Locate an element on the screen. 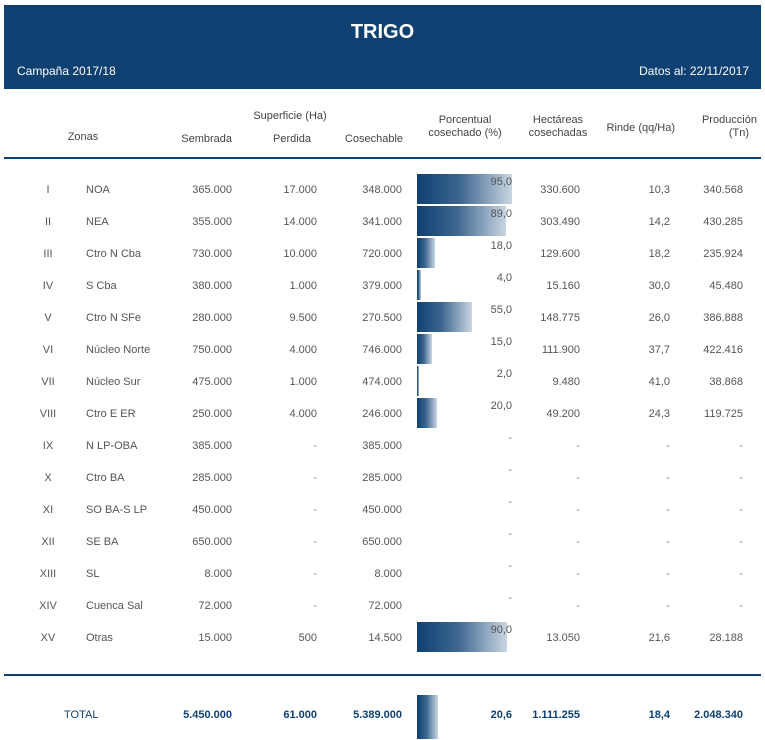 Image resolution: width=765 pixels, height=740 pixels. col-hectareas-1: Hectáreas is located at coordinates (558, 120).